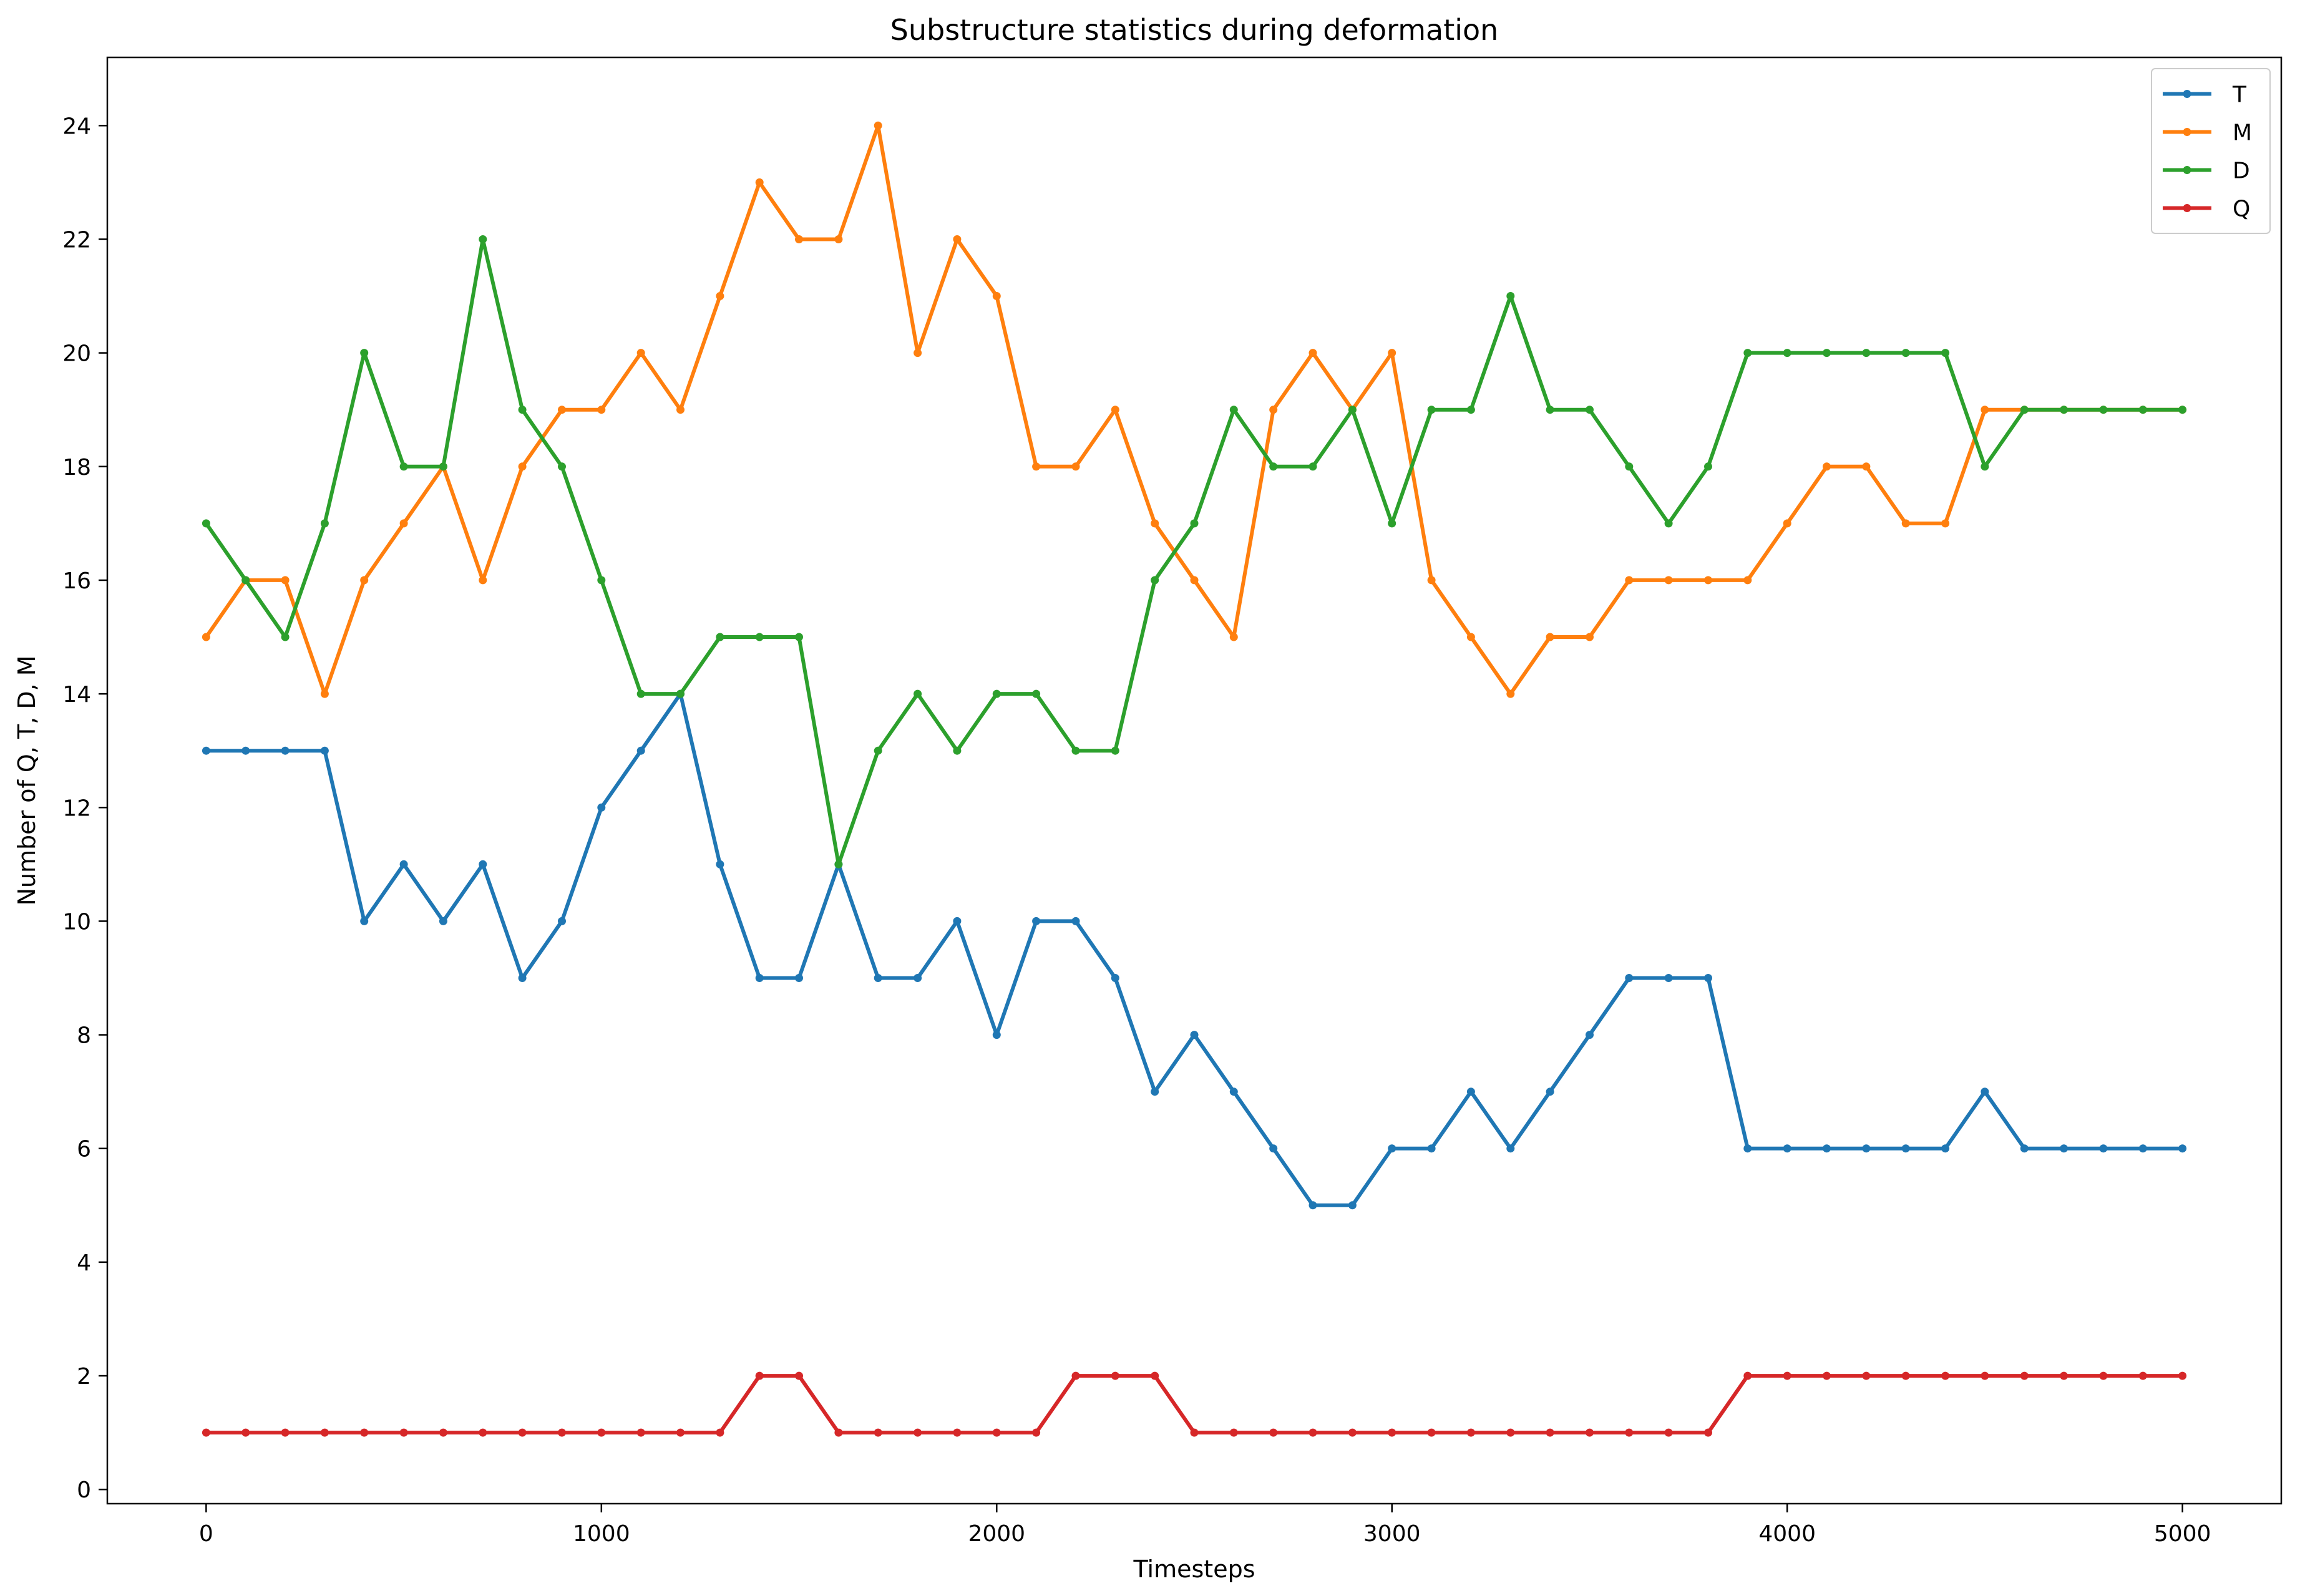  I want to click on y-tick-label: 18, so click(76, 467).